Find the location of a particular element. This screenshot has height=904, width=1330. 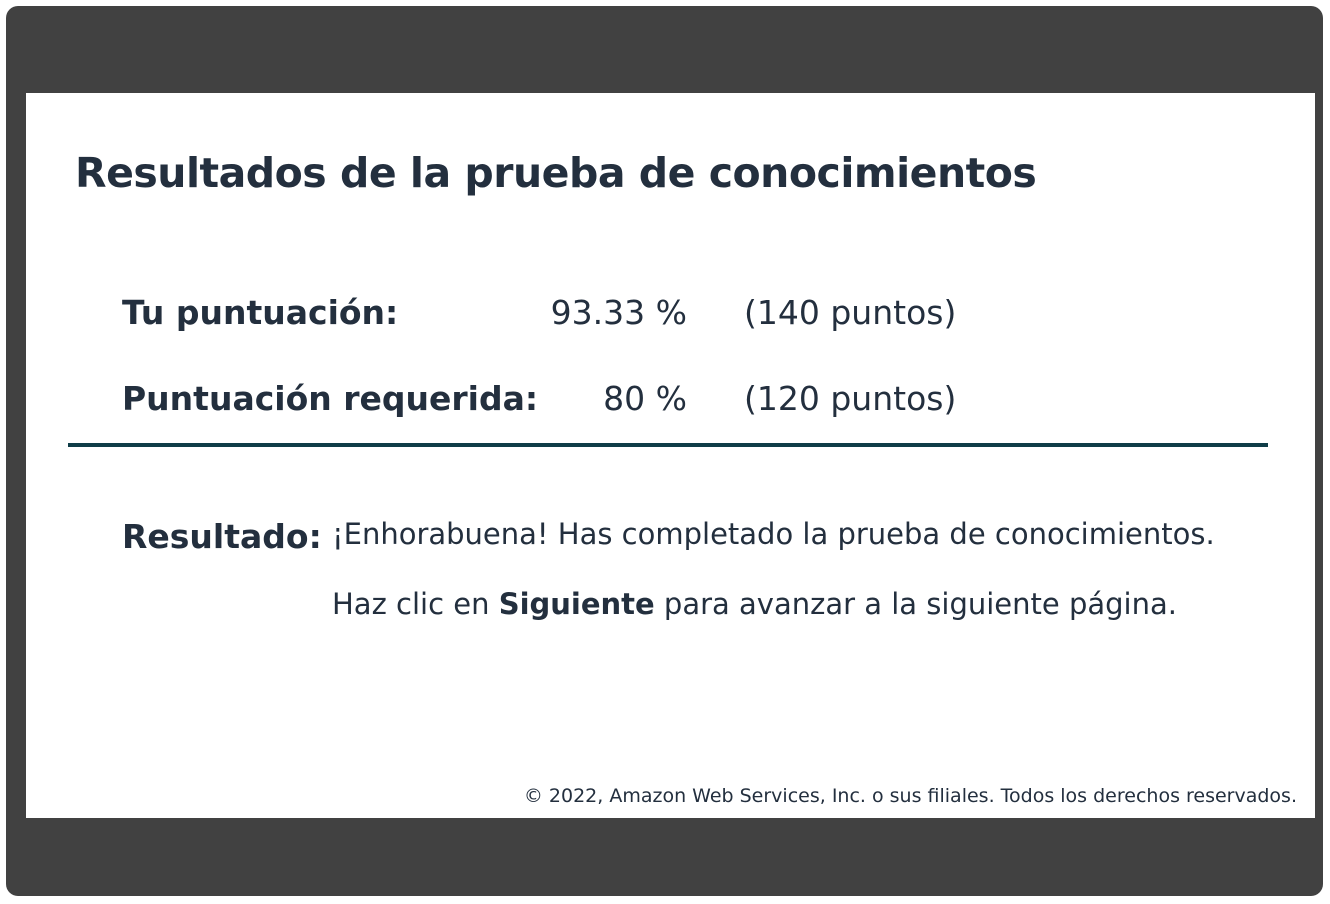

section-divider is located at coordinates (668, 445).